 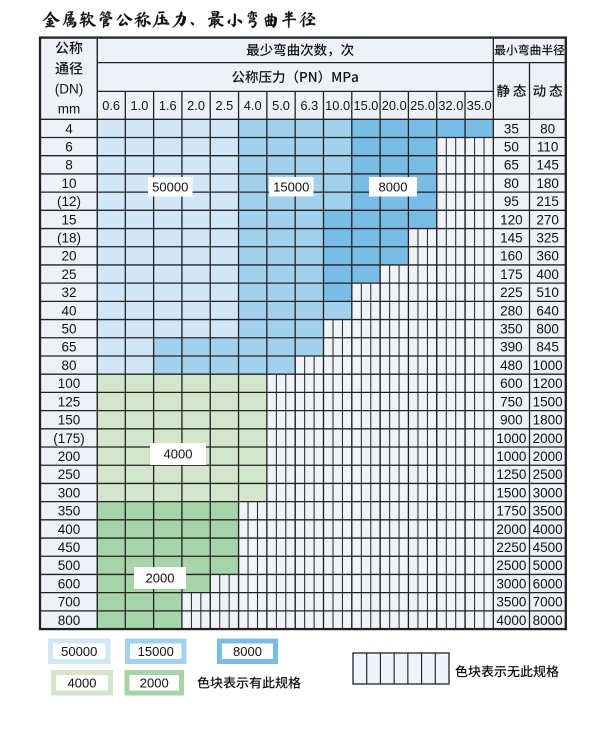 I want to click on svg-text: 1250, so click(x=511, y=474).